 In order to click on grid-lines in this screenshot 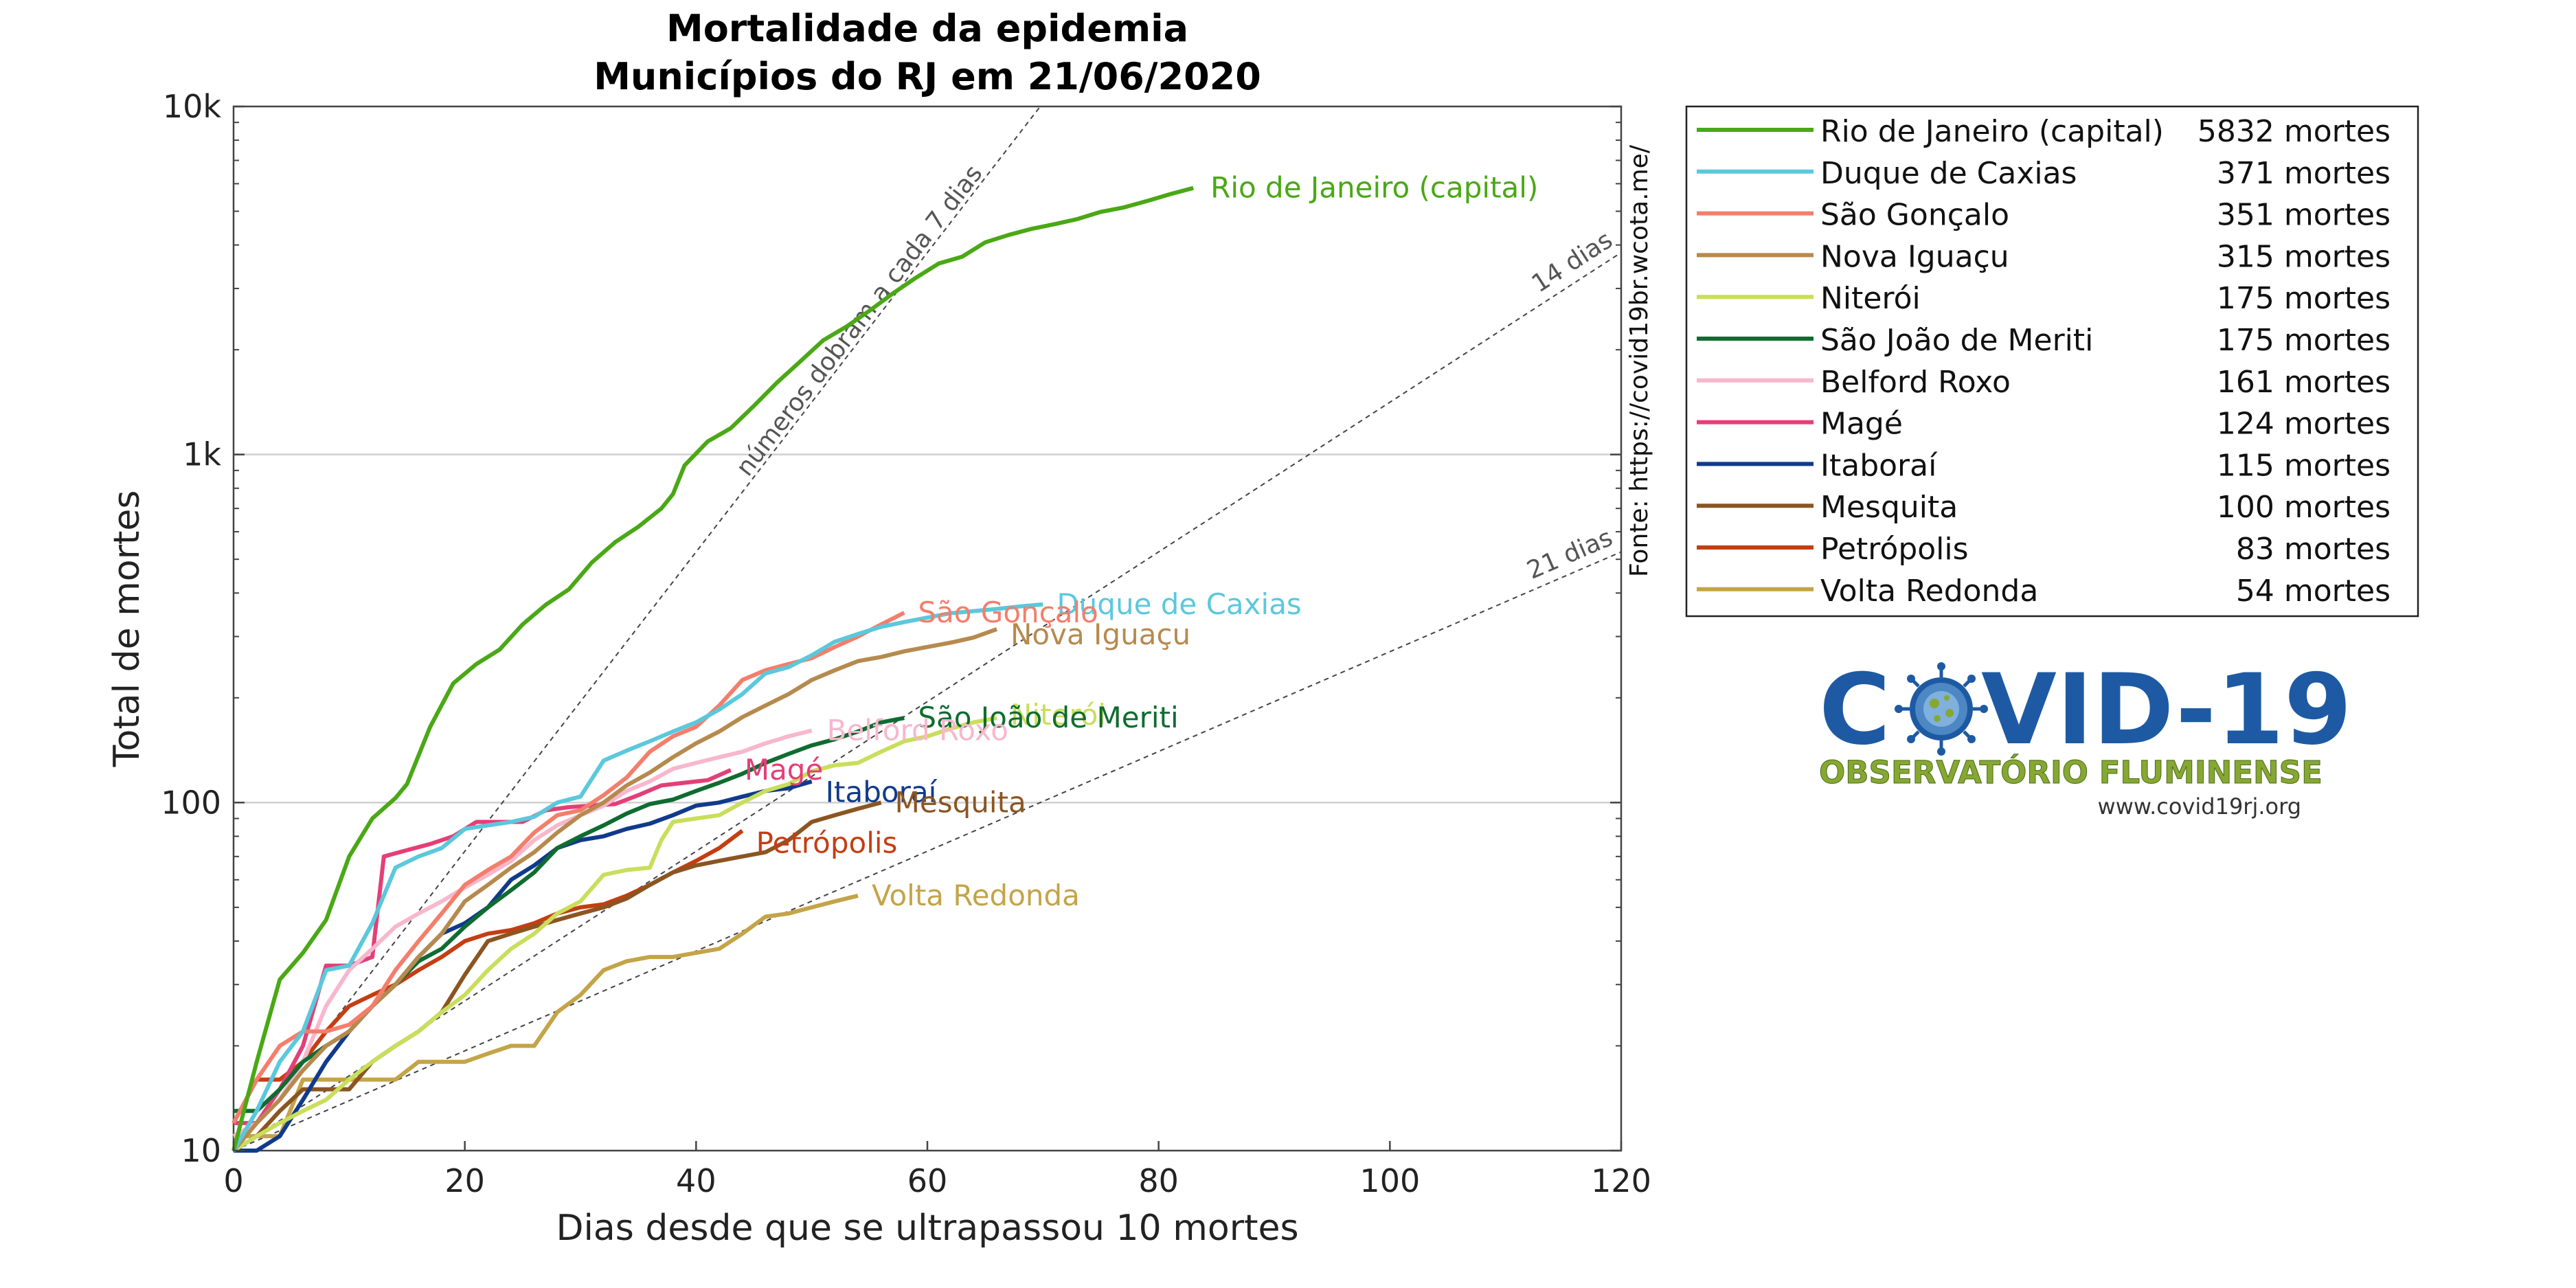, I will do `click(927, 628)`.